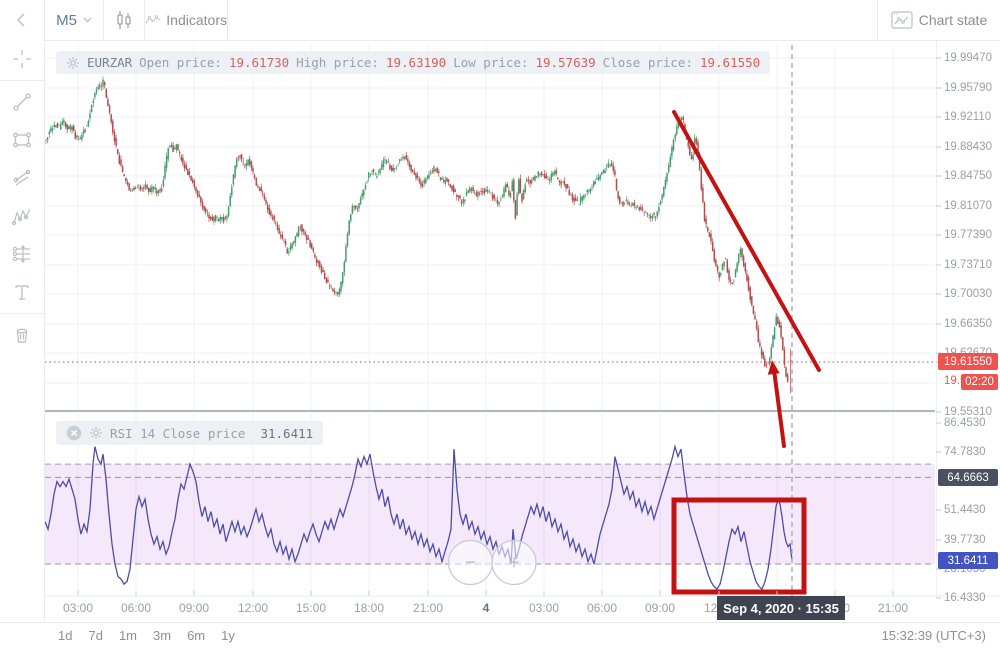 The image size is (1000, 648). Describe the element at coordinates (500, 635) in the screenshot. I see `bottom-bar: 1d 7d 1m 3m 6m 1y 15:32:39 (UTC+3)` at that location.